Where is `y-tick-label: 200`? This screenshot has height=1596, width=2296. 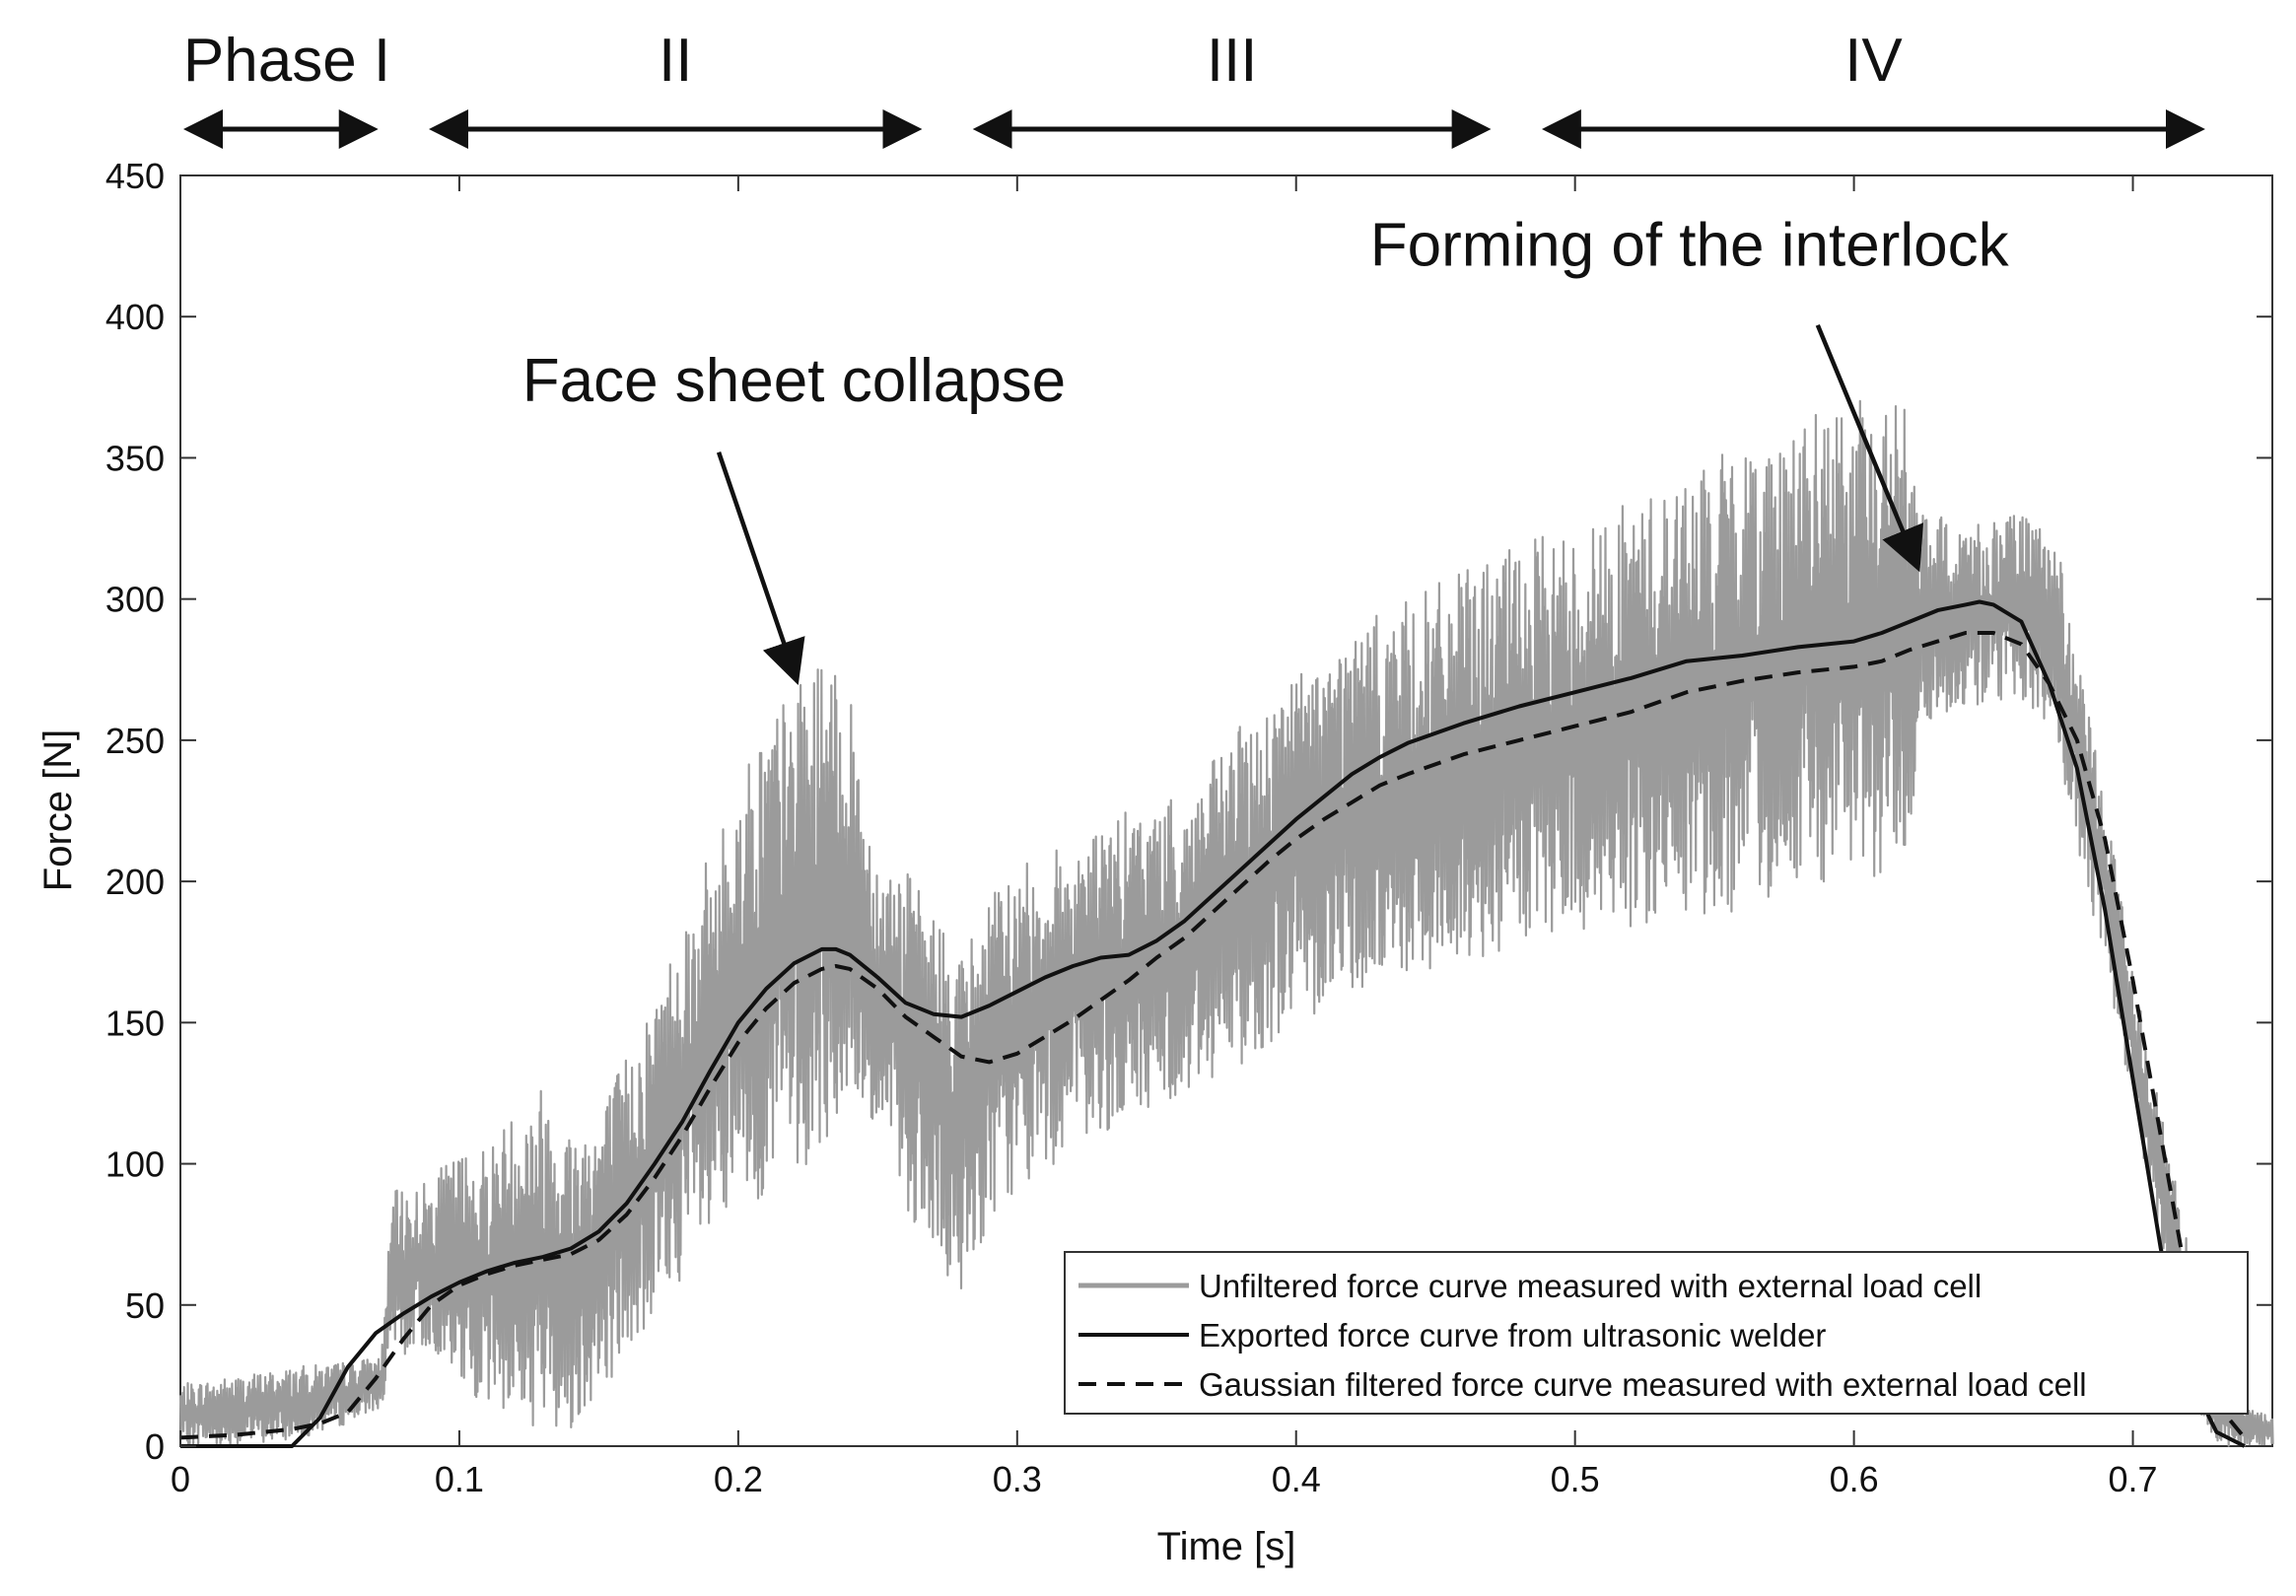 y-tick-label: 200 is located at coordinates (135, 882).